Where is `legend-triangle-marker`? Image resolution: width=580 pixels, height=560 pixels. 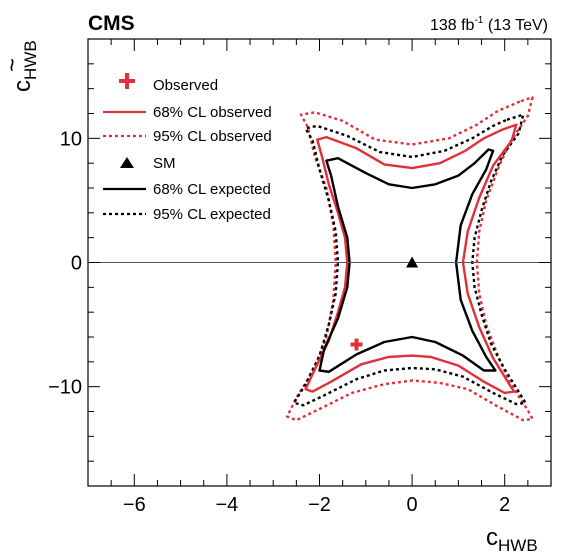 legend-triangle-marker is located at coordinates (127, 162).